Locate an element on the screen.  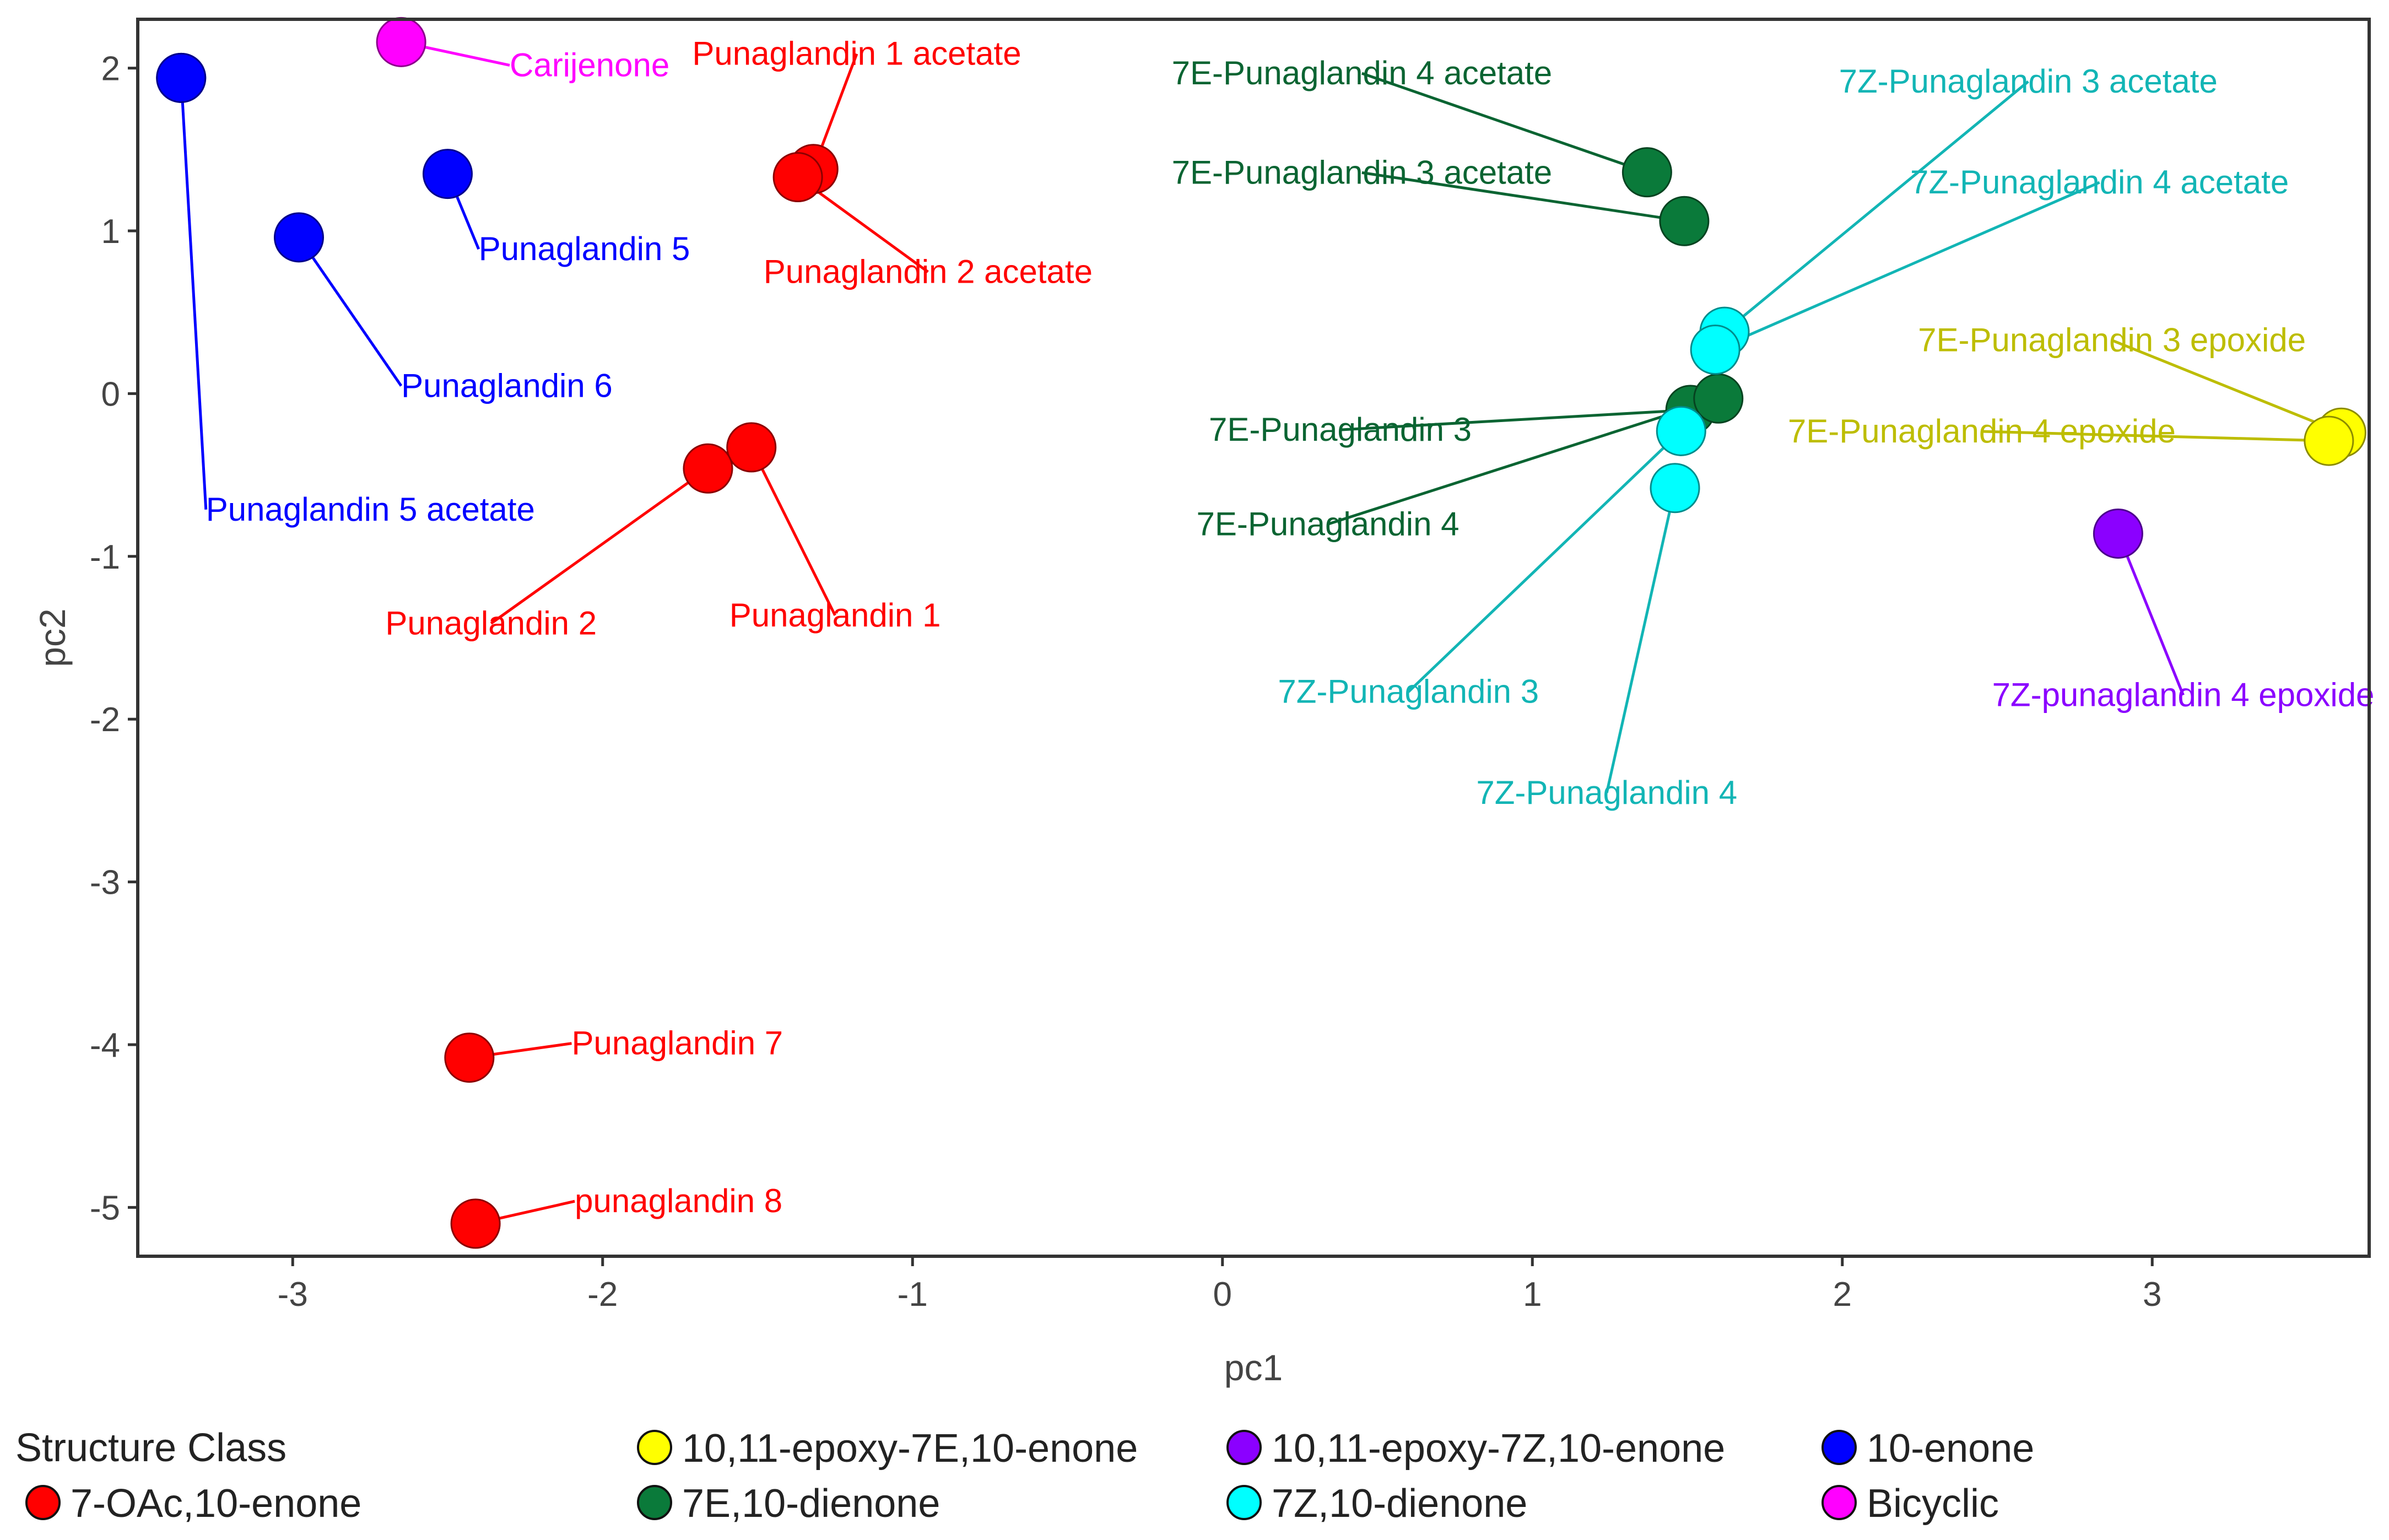
legend-label: 7Z,10-dienone is located at coordinates (1399, 1504).